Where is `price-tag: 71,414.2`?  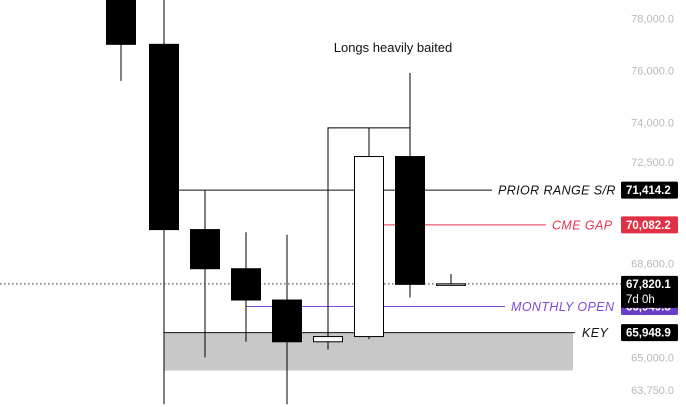
price-tag: 71,414.2 is located at coordinates (649, 190).